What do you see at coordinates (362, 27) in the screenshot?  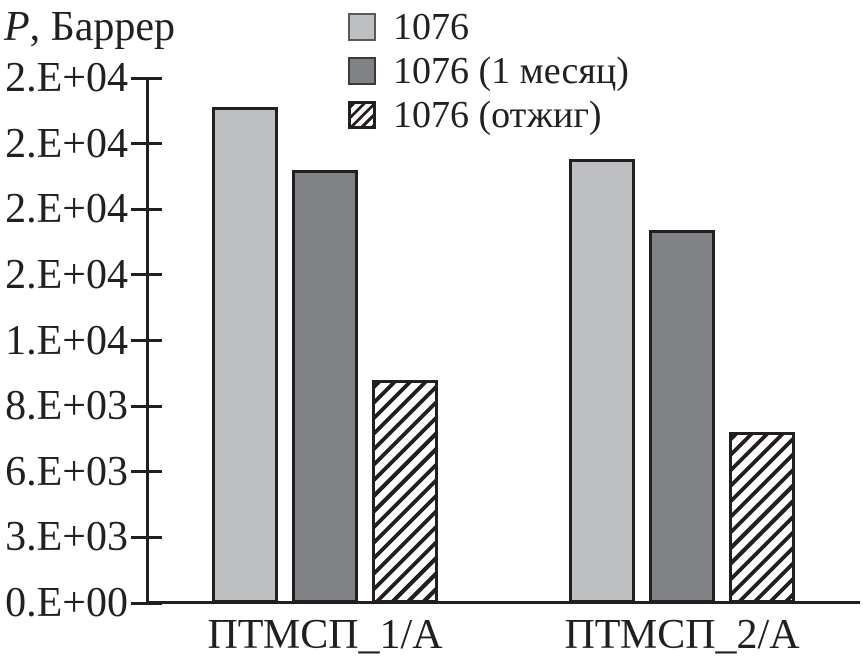 I see `legend-swatch-light-icon` at bounding box center [362, 27].